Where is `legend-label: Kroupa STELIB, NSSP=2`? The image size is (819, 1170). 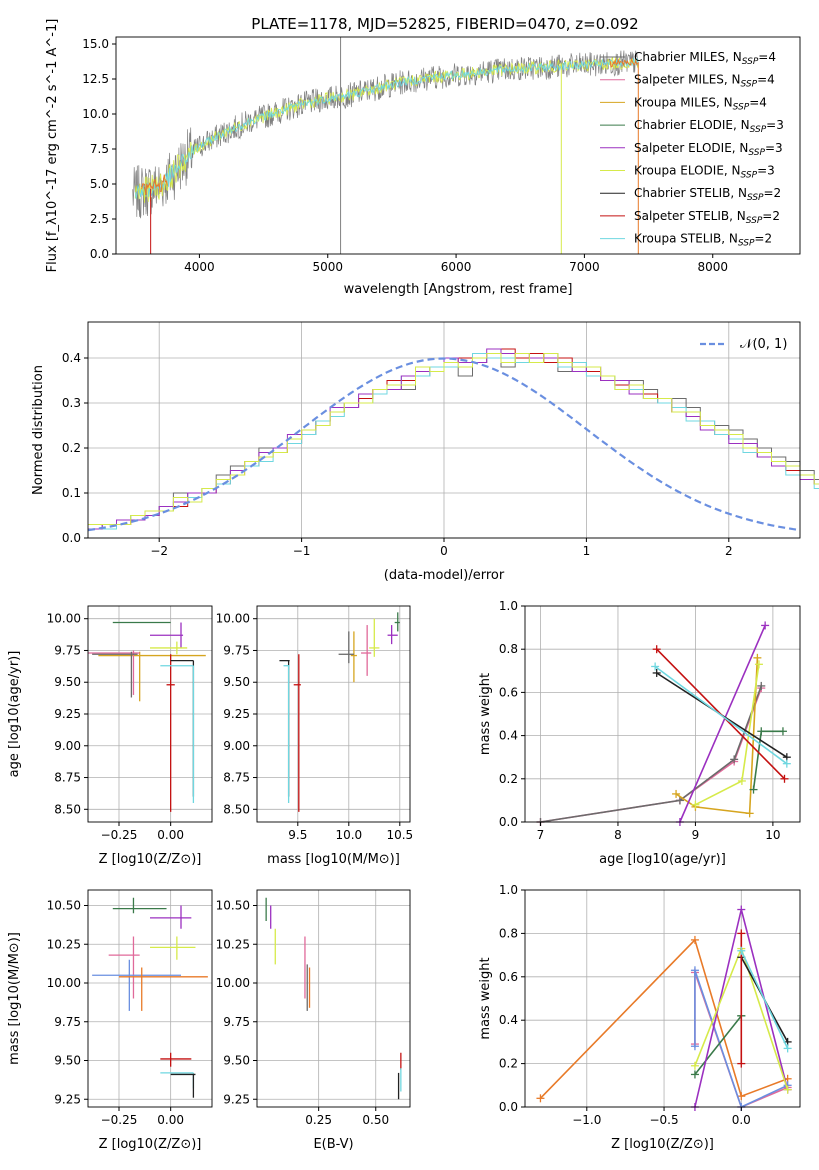
legend-label: Kroupa STELIB, NSSP=2 is located at coordinates (703, 240).